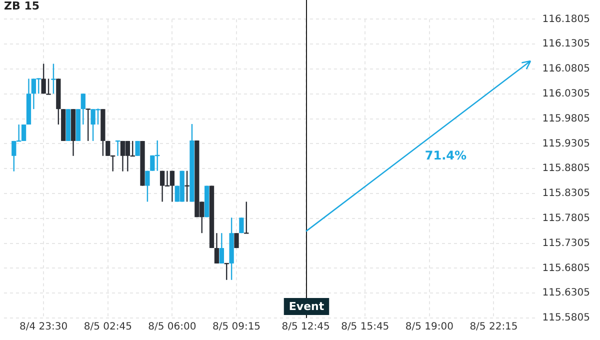  What do you see at coordinates (566, 69) in the screenshot?
I see `y-tick-label: 116.0805` at bounding box center [566, 69].